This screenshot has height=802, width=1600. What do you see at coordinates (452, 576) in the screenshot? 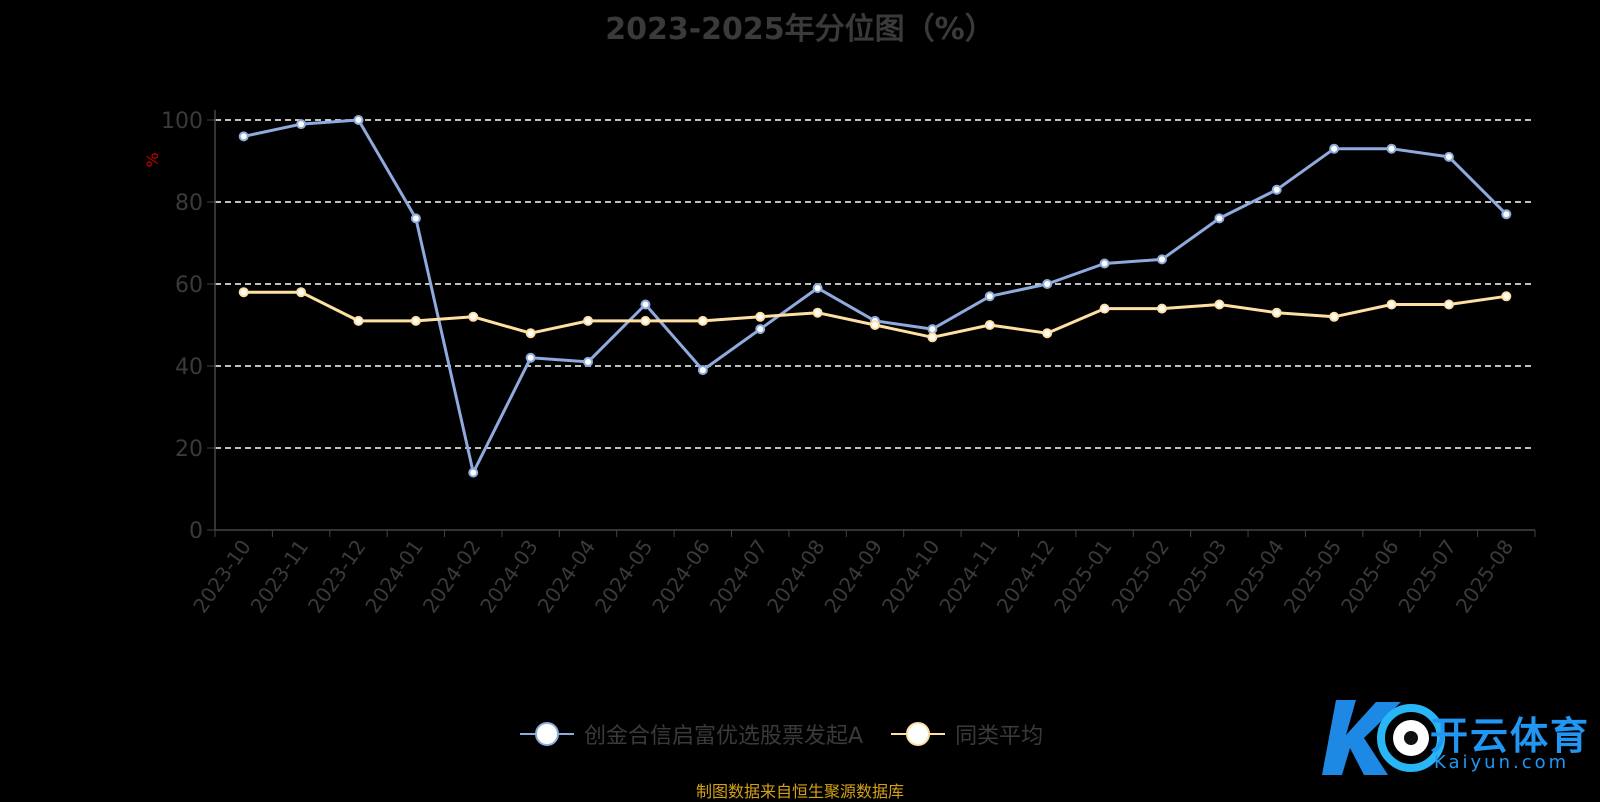
I see `x-tick-label: 2024-02` at bounding box center [452, 576].